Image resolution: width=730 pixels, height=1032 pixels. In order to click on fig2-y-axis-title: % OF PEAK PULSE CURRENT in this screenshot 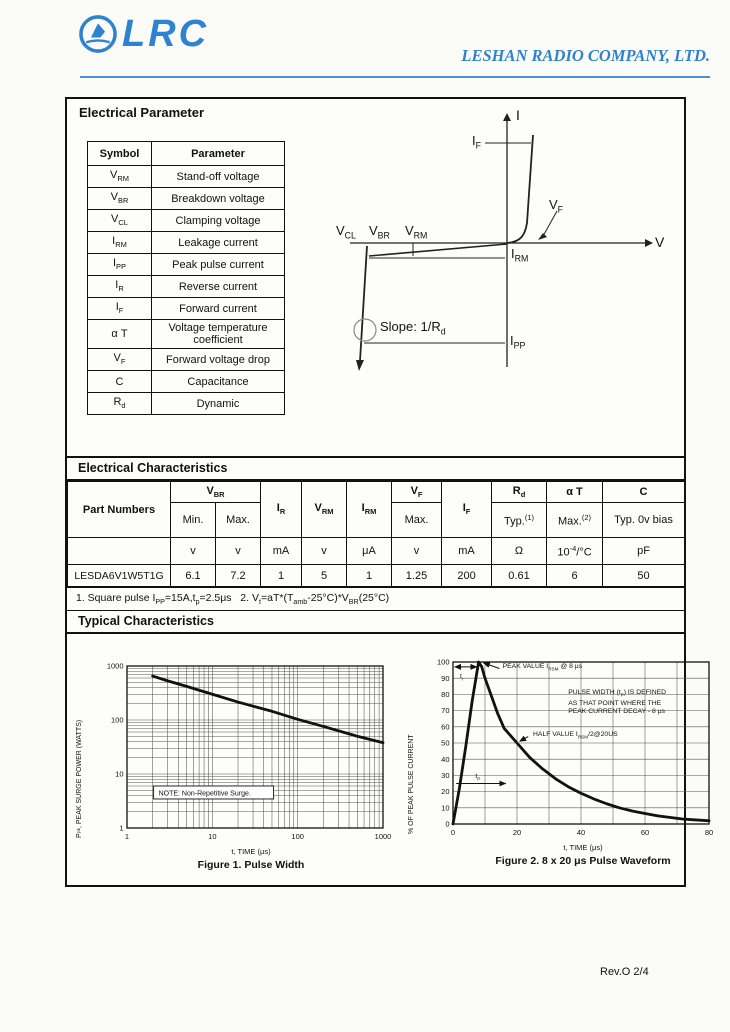, I will do `click(411, 784)`.